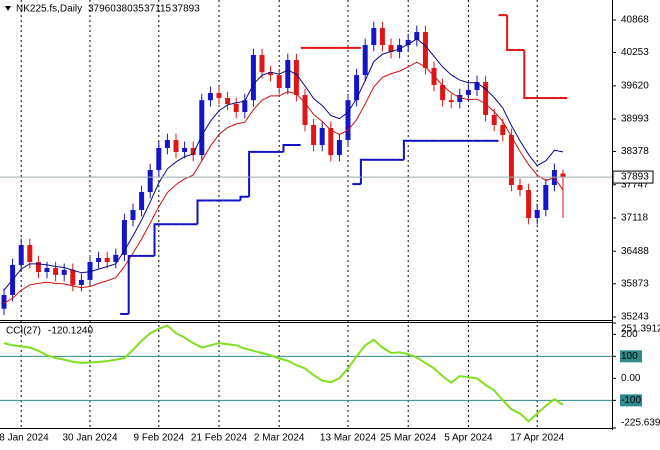  What do you see at coordinates (635, 119) in the screenshot?
I see `y-tick-label: 38993` at bounding box center [635, 119].